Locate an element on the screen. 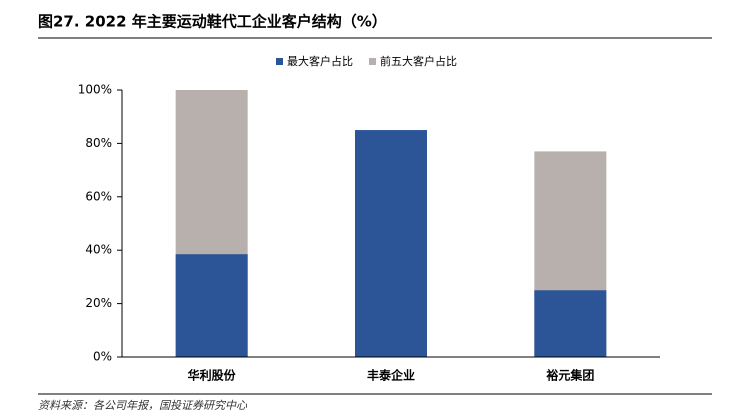 The height and width of the screenshot is (412, 729). legend-label: 前五大客户占比 is located at coordinates (418, 61).